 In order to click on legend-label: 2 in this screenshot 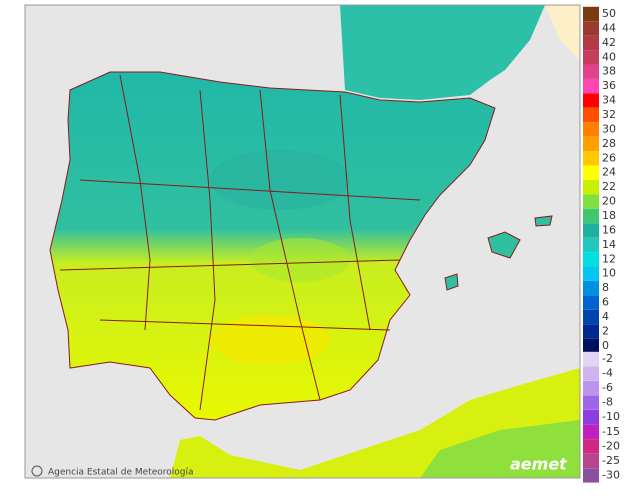, I will do `click(605, 330)`.